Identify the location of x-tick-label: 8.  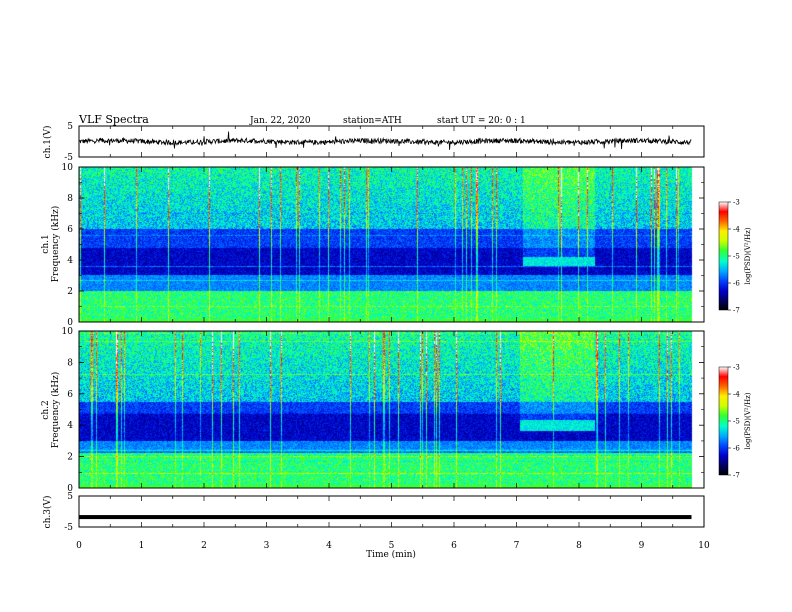
(579, 546).